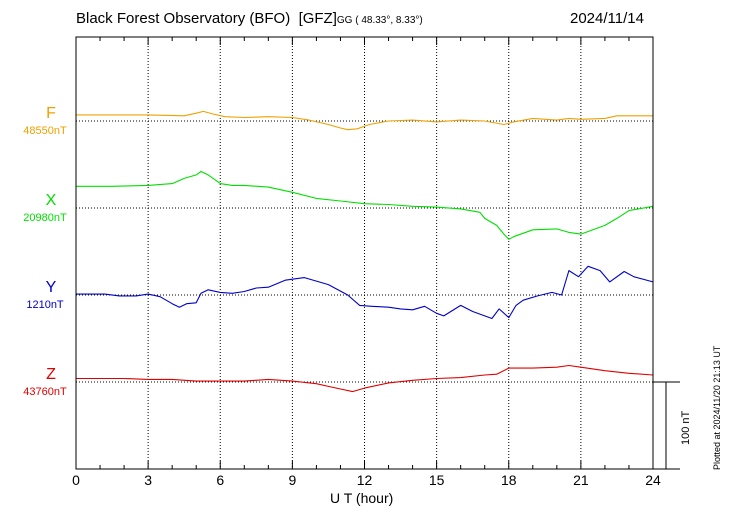  What do you see at coordinates (317, 18) in the screenshot?
I see `agency-label: [GFZ]` at bounding box center [317, 18].